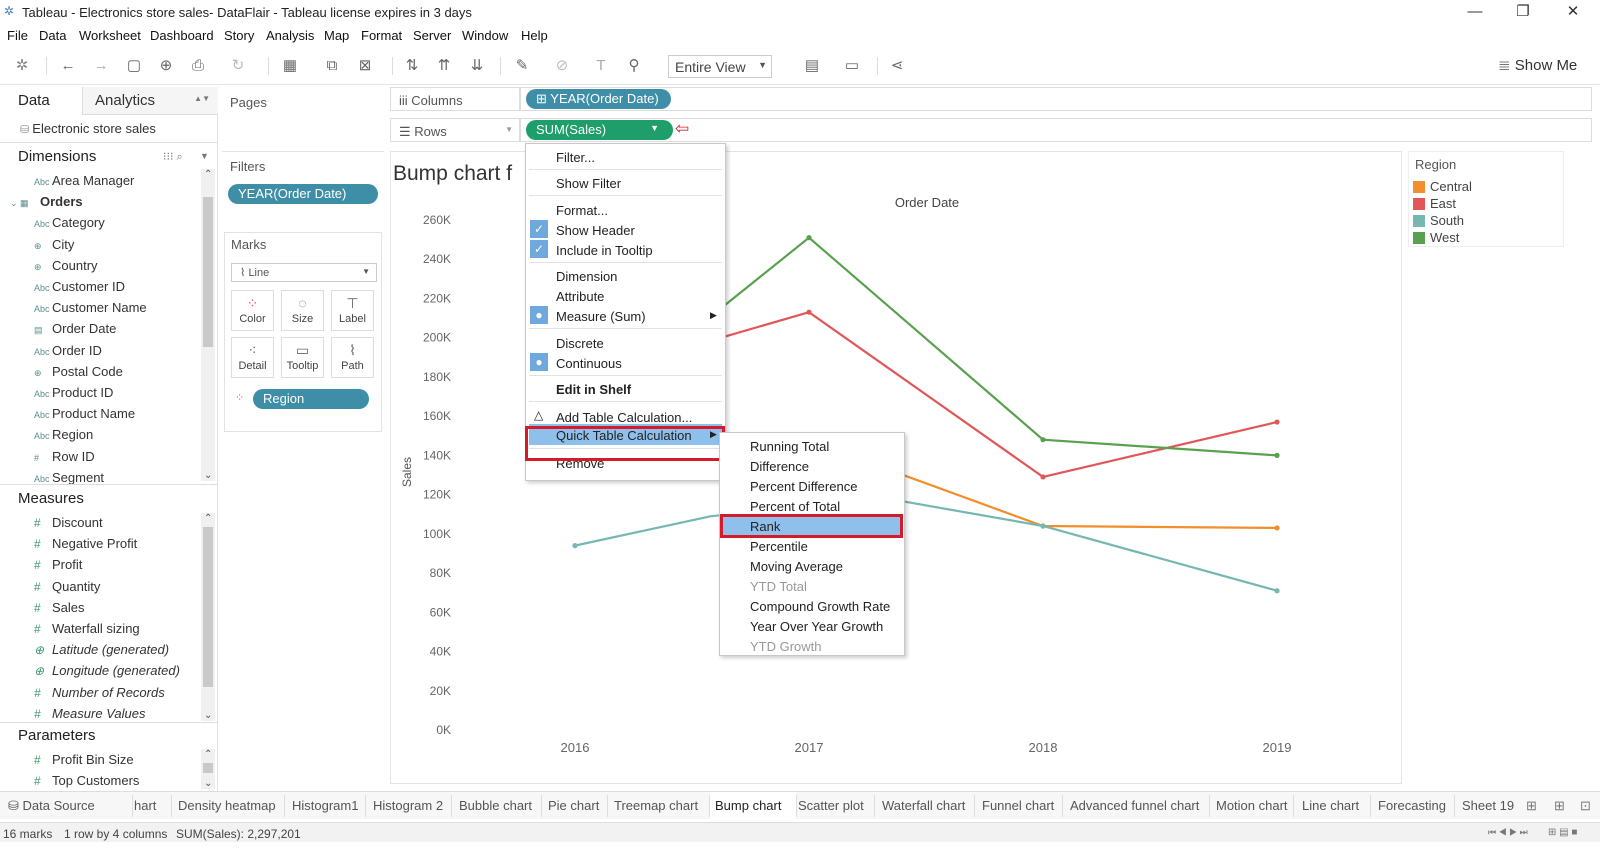  What do you see at coordinates (69, 477) in the screenshot?
I see `field-item: Abc Segment` at bounding box center [69, 477].